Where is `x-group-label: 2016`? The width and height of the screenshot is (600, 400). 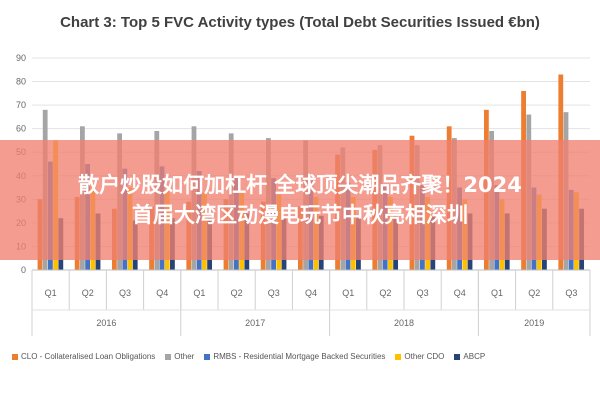
x-group-label: 2016 is located at coordinates (106, 323).